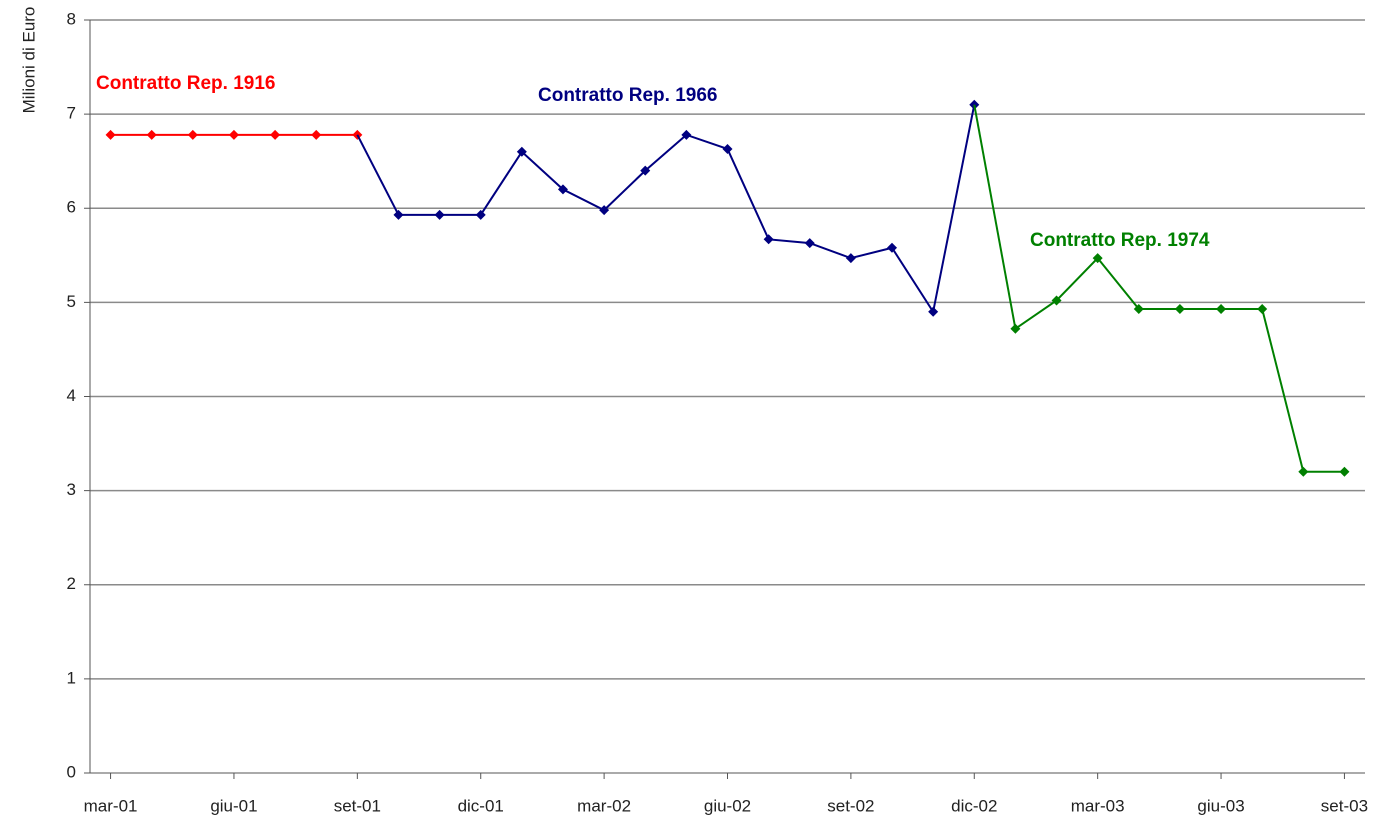 The width and height of the screenshot is (1380, 823). What do you see at coordinates (71, 113) in the screenshot?
I see `y-tick-label: 7` at bounding box center [71, 113].